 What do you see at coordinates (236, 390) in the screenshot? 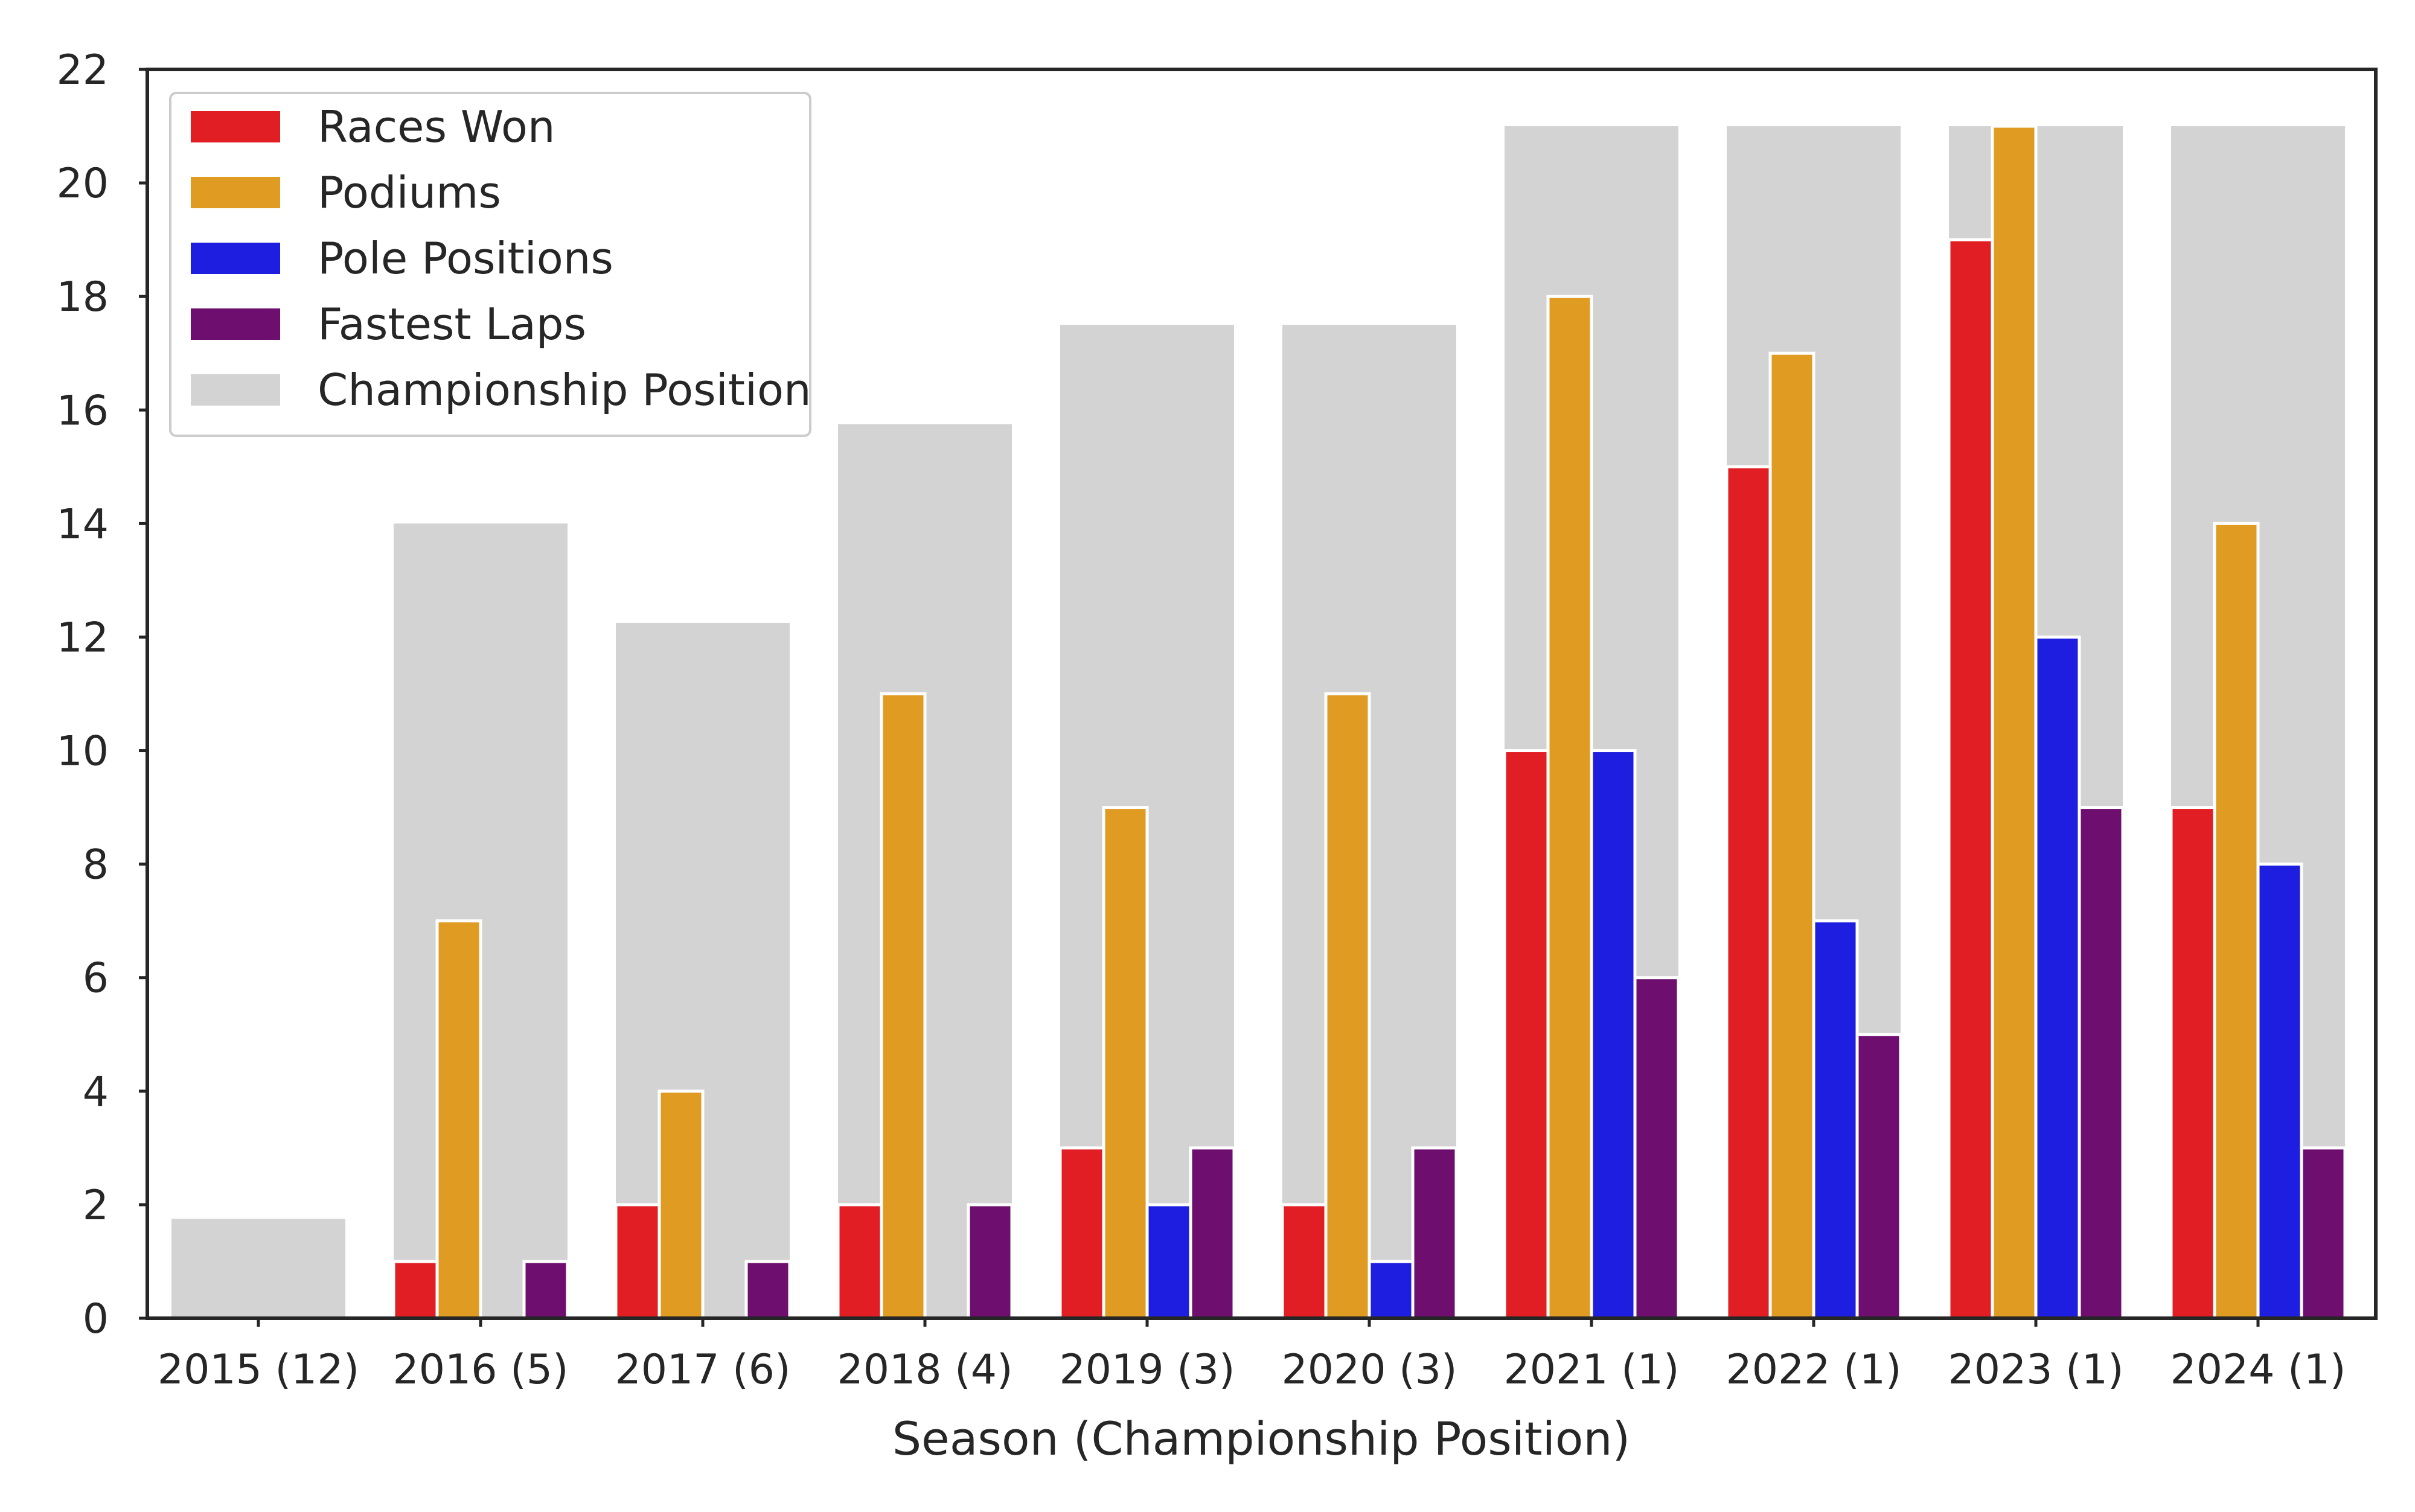
I see `legend-swatch-championship-position` at bounding box center [236, 390].